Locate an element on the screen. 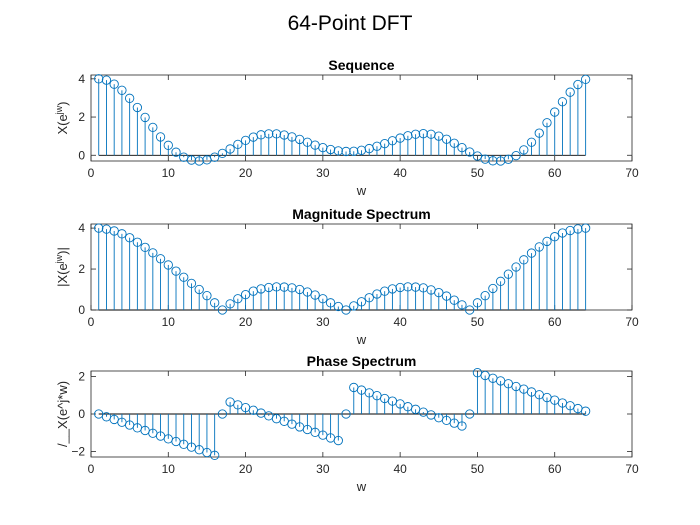 The width and height of the screenshot is (700, 525). y-tick-label: 4 is located at coordinates (81, 79).